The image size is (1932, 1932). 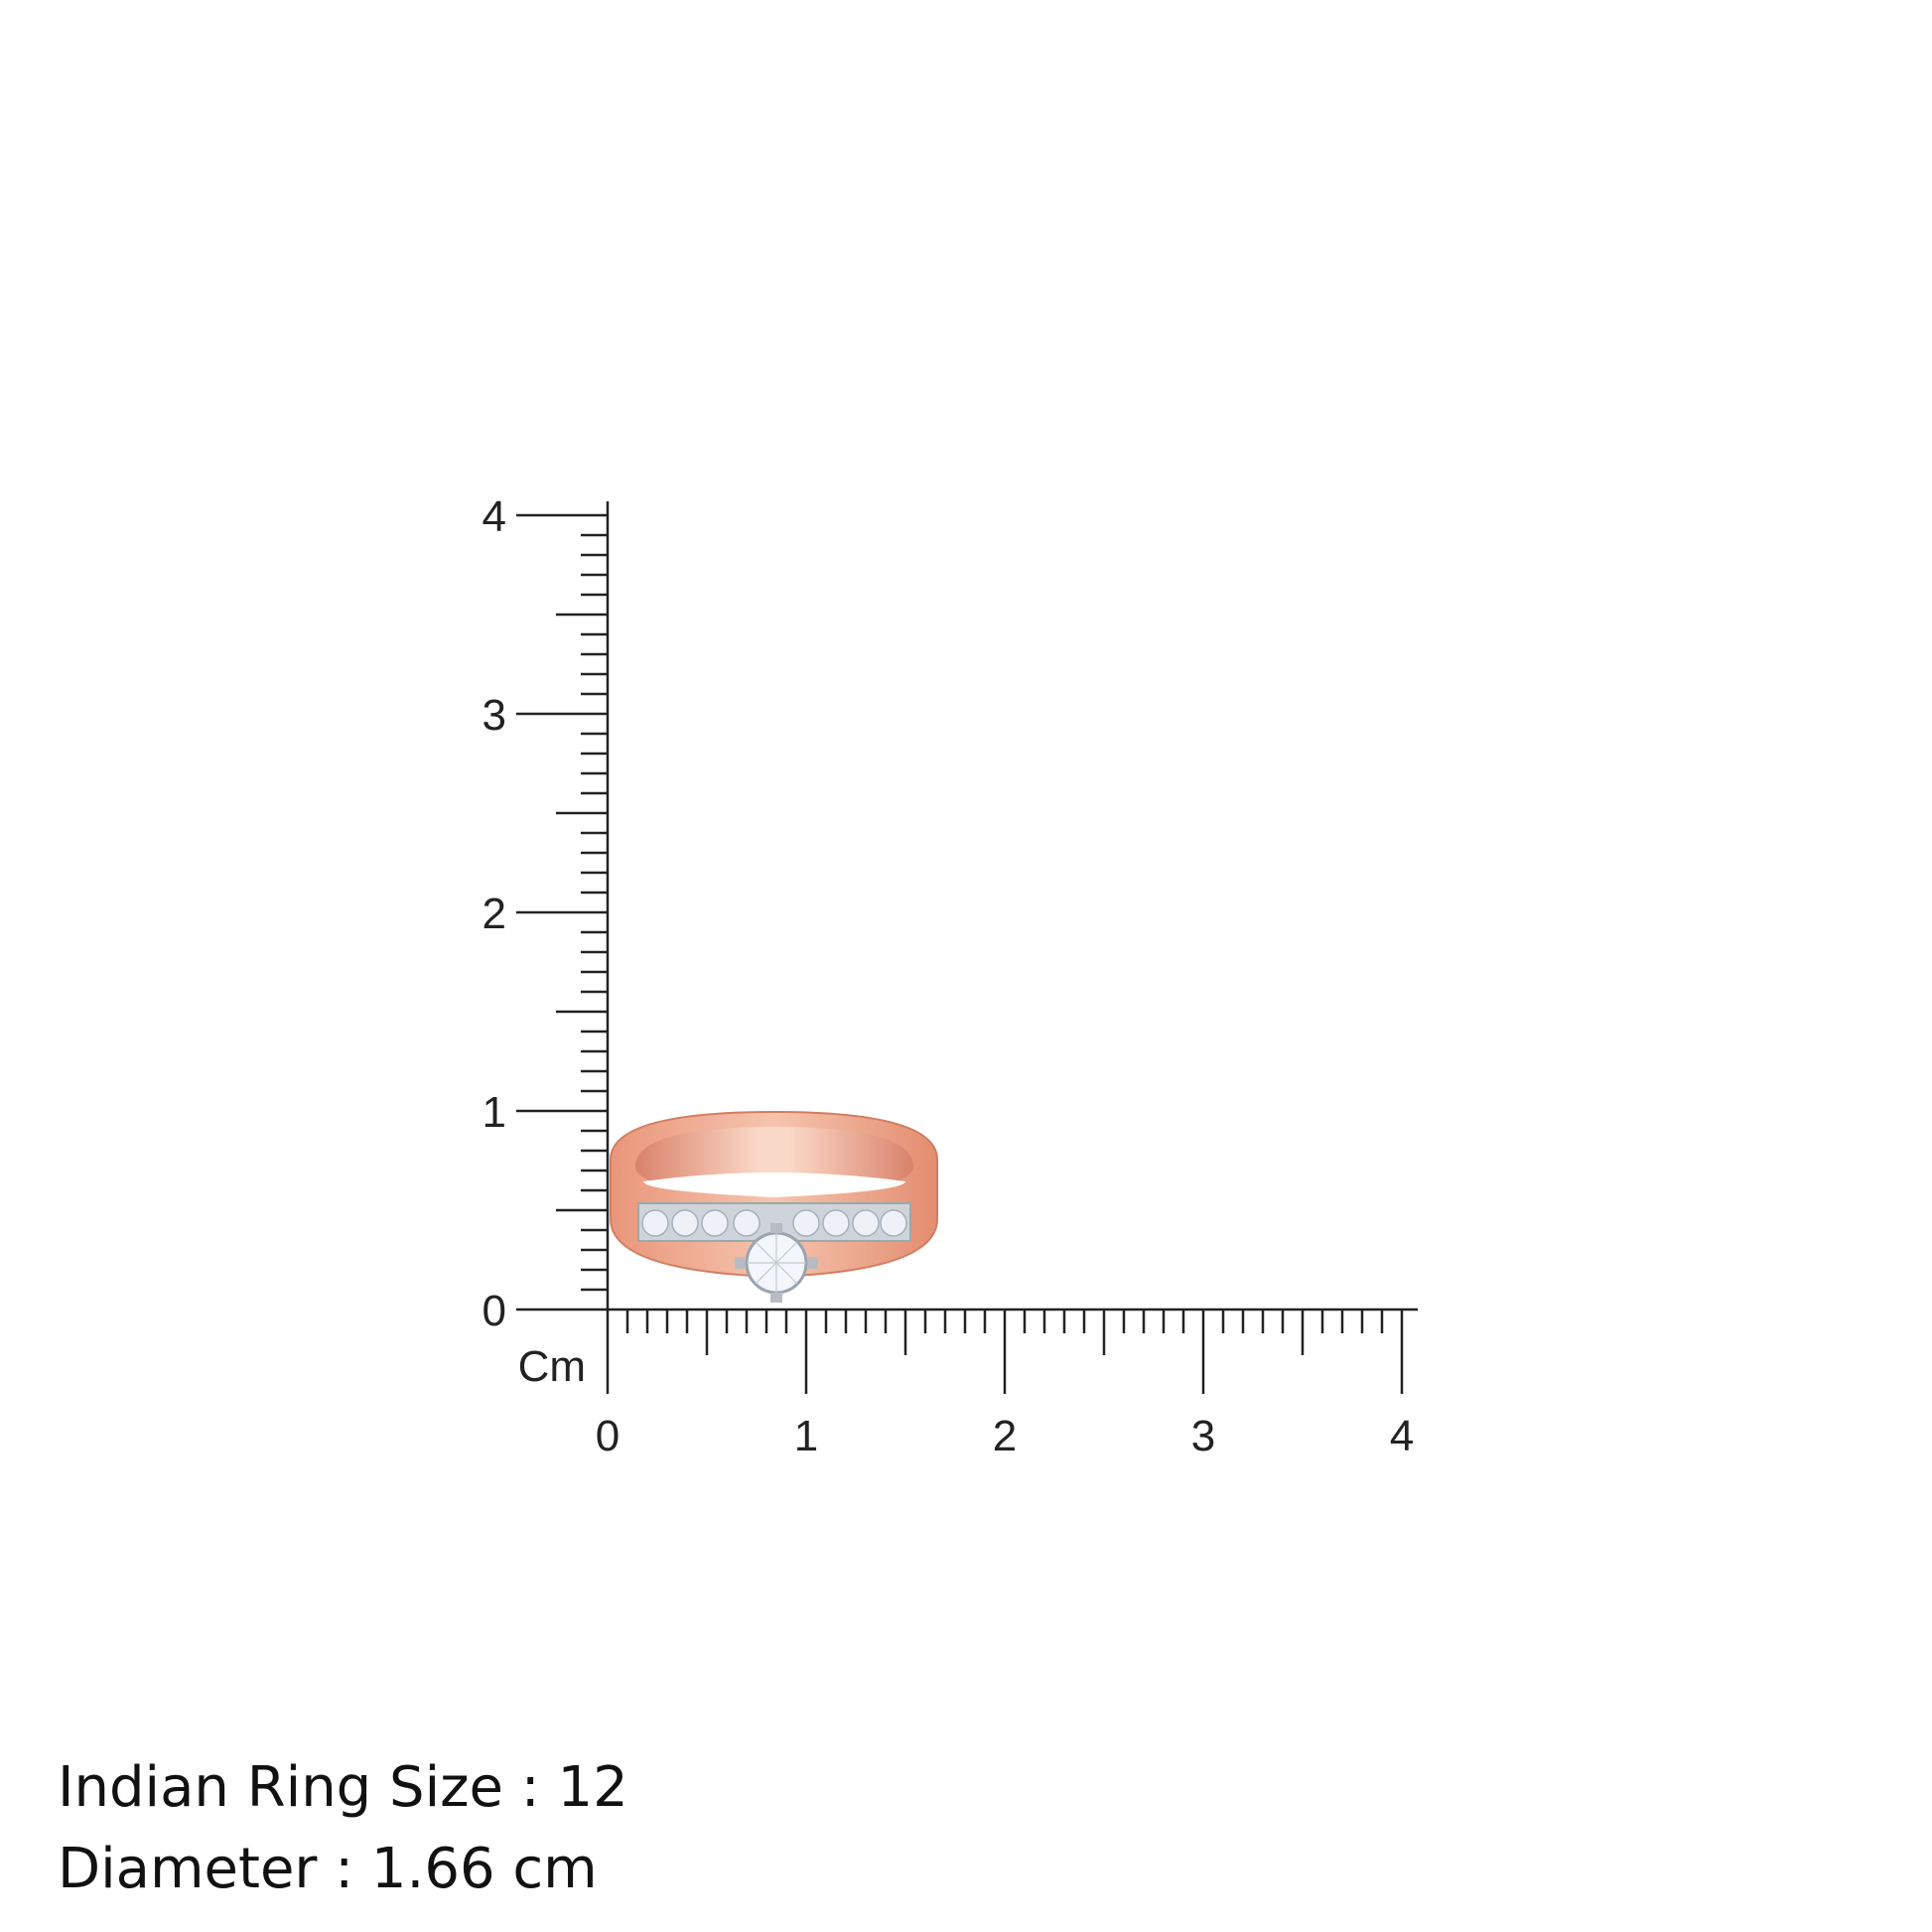 What do you see at coordinates (495, 715) in the screenshot?
I see `y-tick-label: 3` at bounding box center [495, 715].